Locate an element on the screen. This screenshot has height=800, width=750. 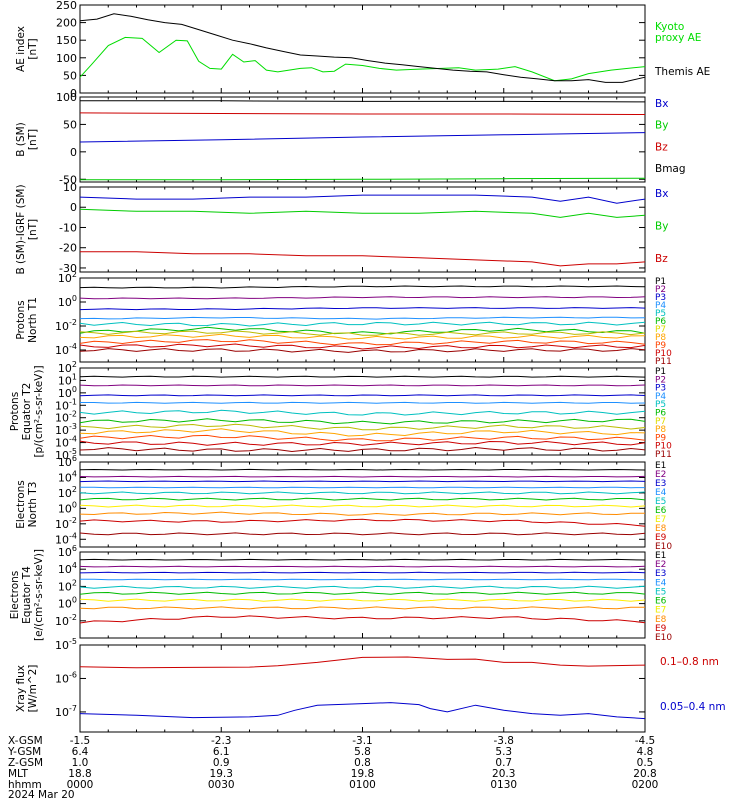
legend-entry: P8 is located at coordinates (660, 430).